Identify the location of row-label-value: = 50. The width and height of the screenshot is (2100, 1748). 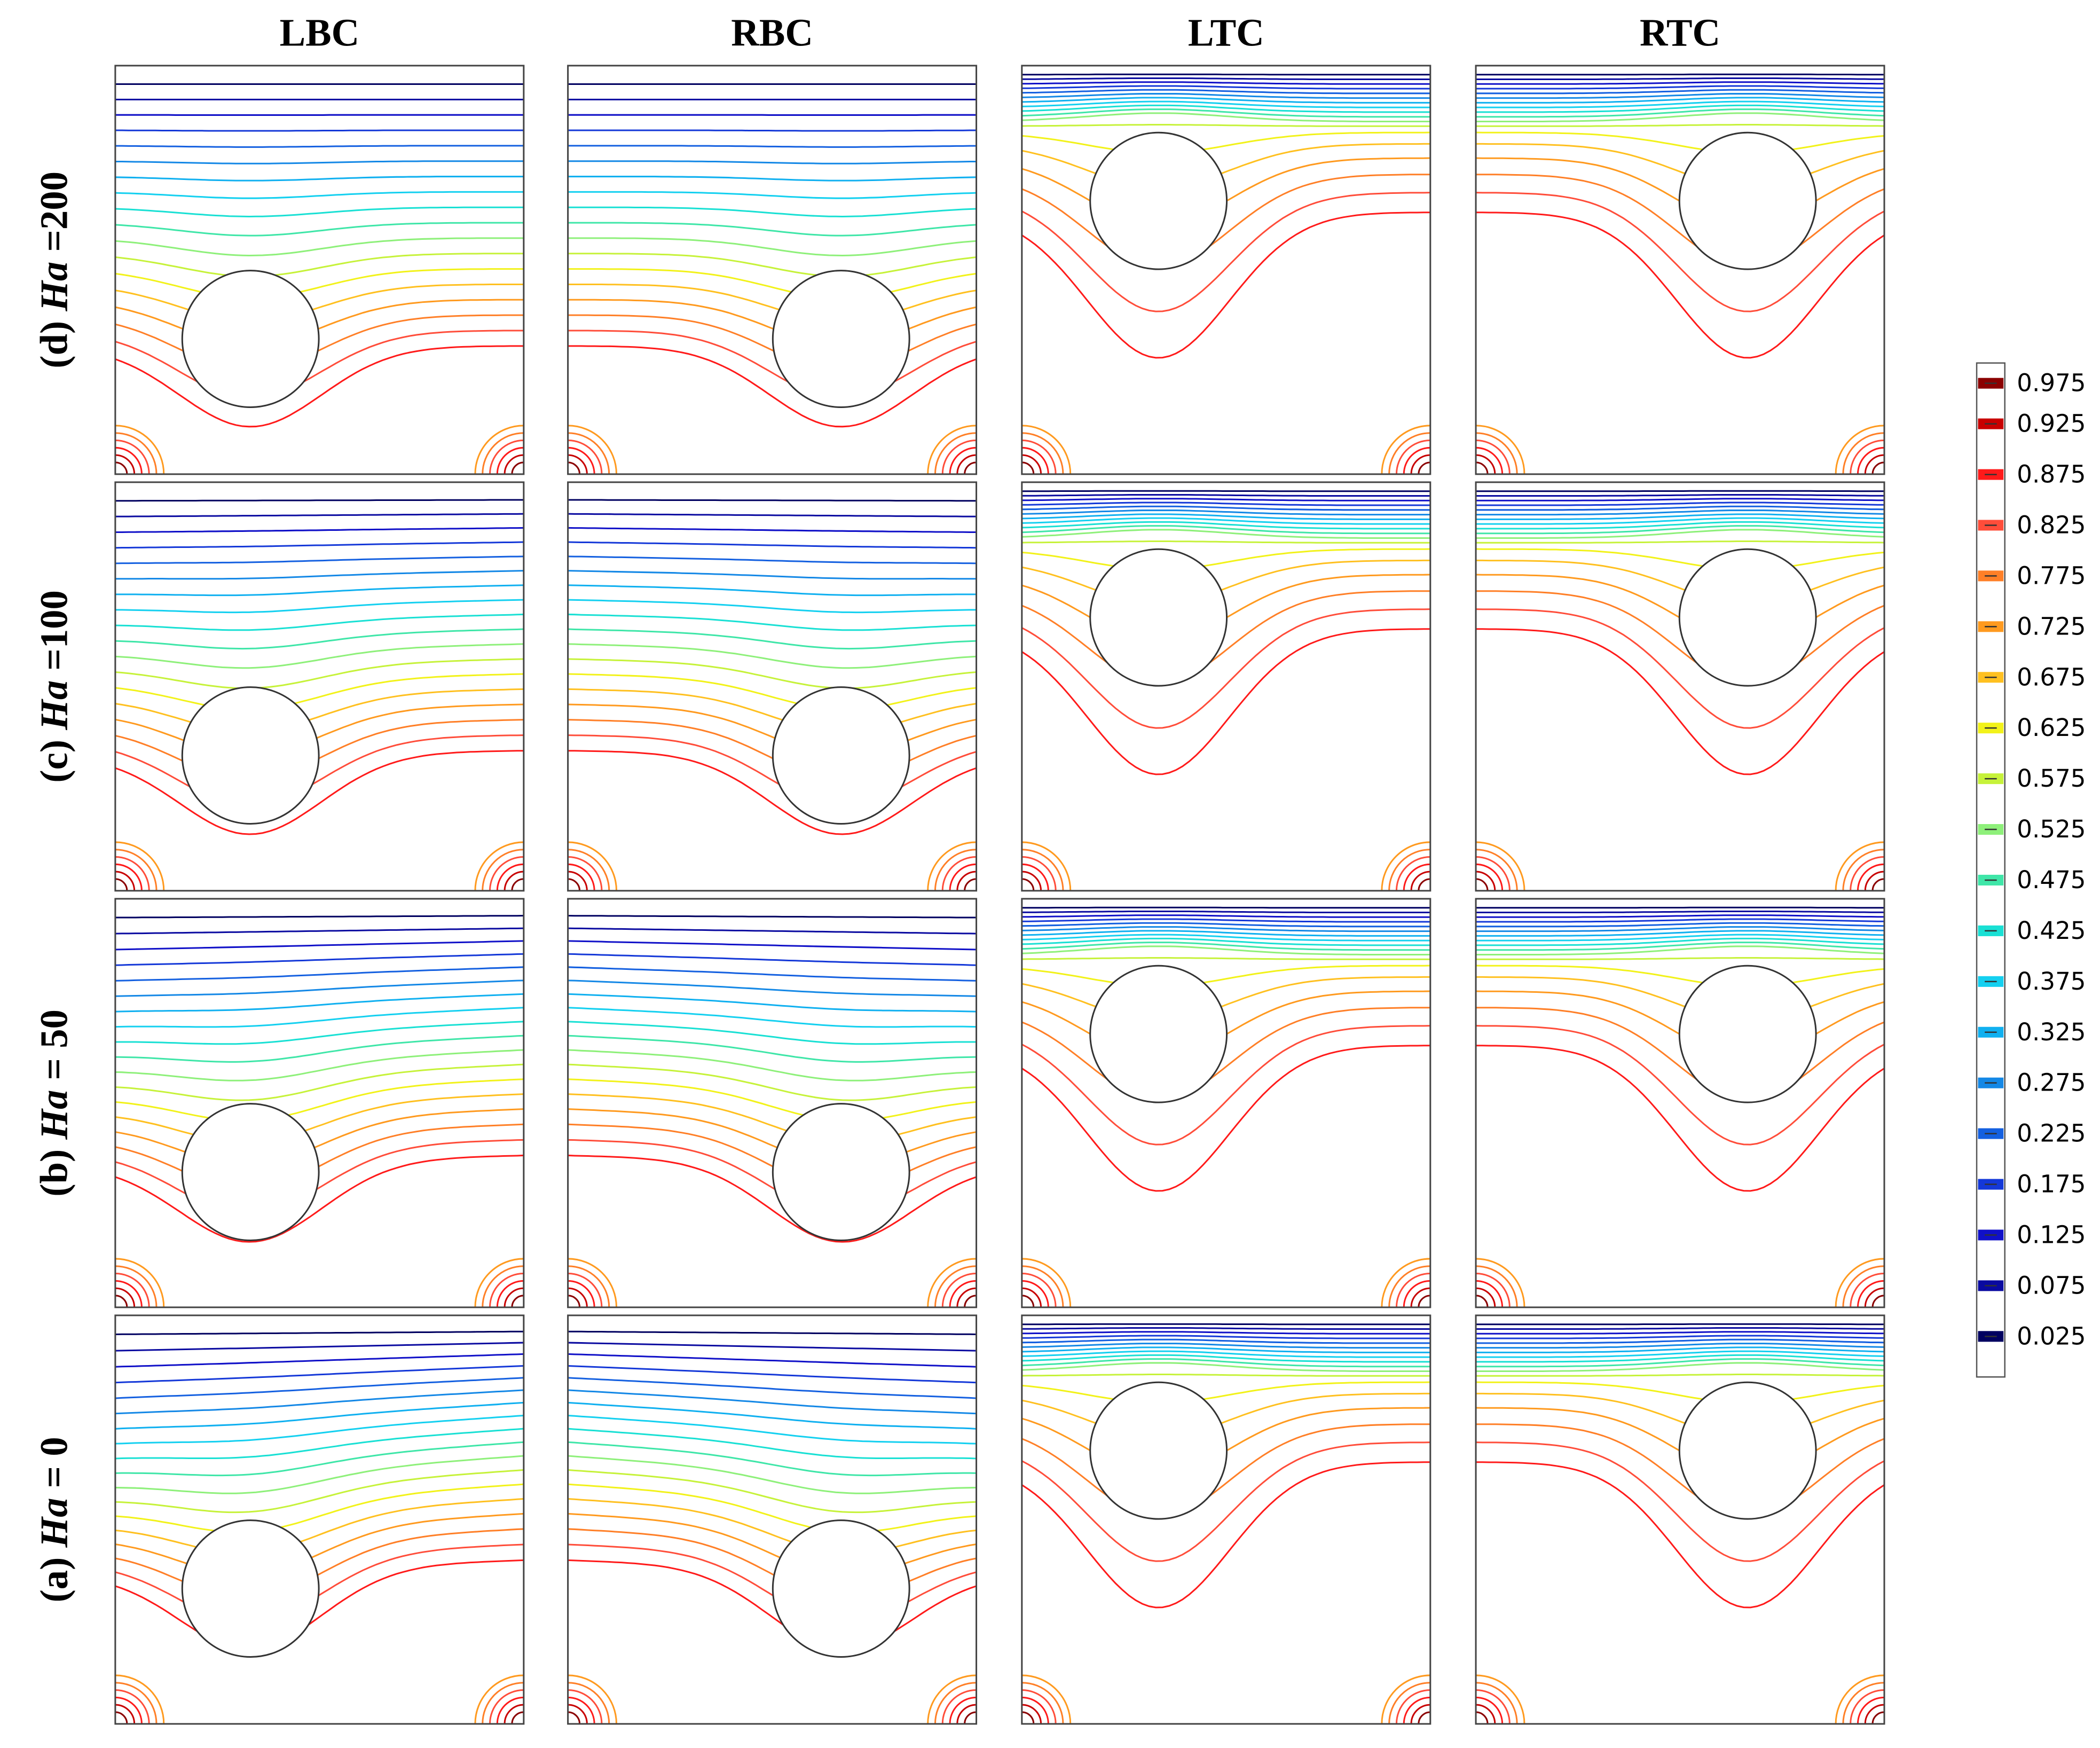
(54, 1044).